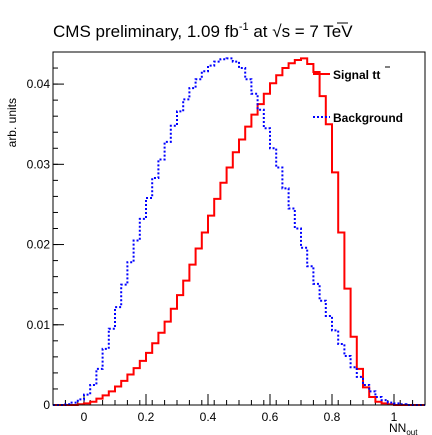 The image size is (432, 435). Describe the element at coordinates (46, 405) in the screenshot. I see `y-tick-label: 0` at that location.